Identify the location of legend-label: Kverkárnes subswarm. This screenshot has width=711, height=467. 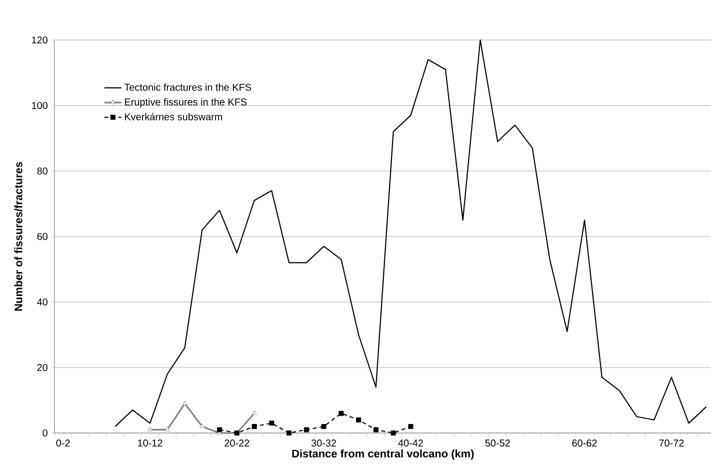
(173, 116).